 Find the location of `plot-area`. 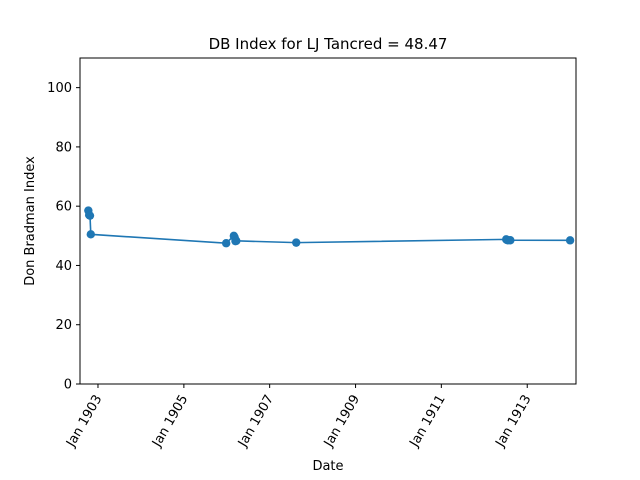

plot-area is located at coordinates (329, 227).